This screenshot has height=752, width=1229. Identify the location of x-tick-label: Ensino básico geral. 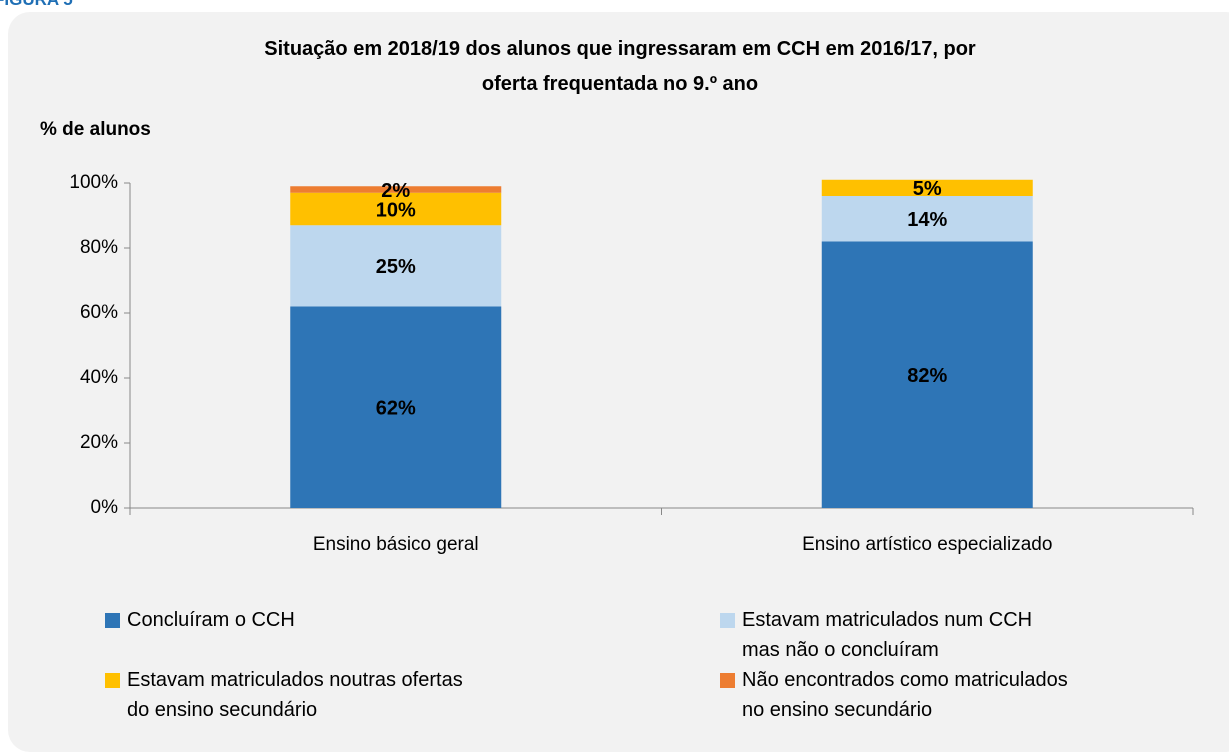
(396, 544).